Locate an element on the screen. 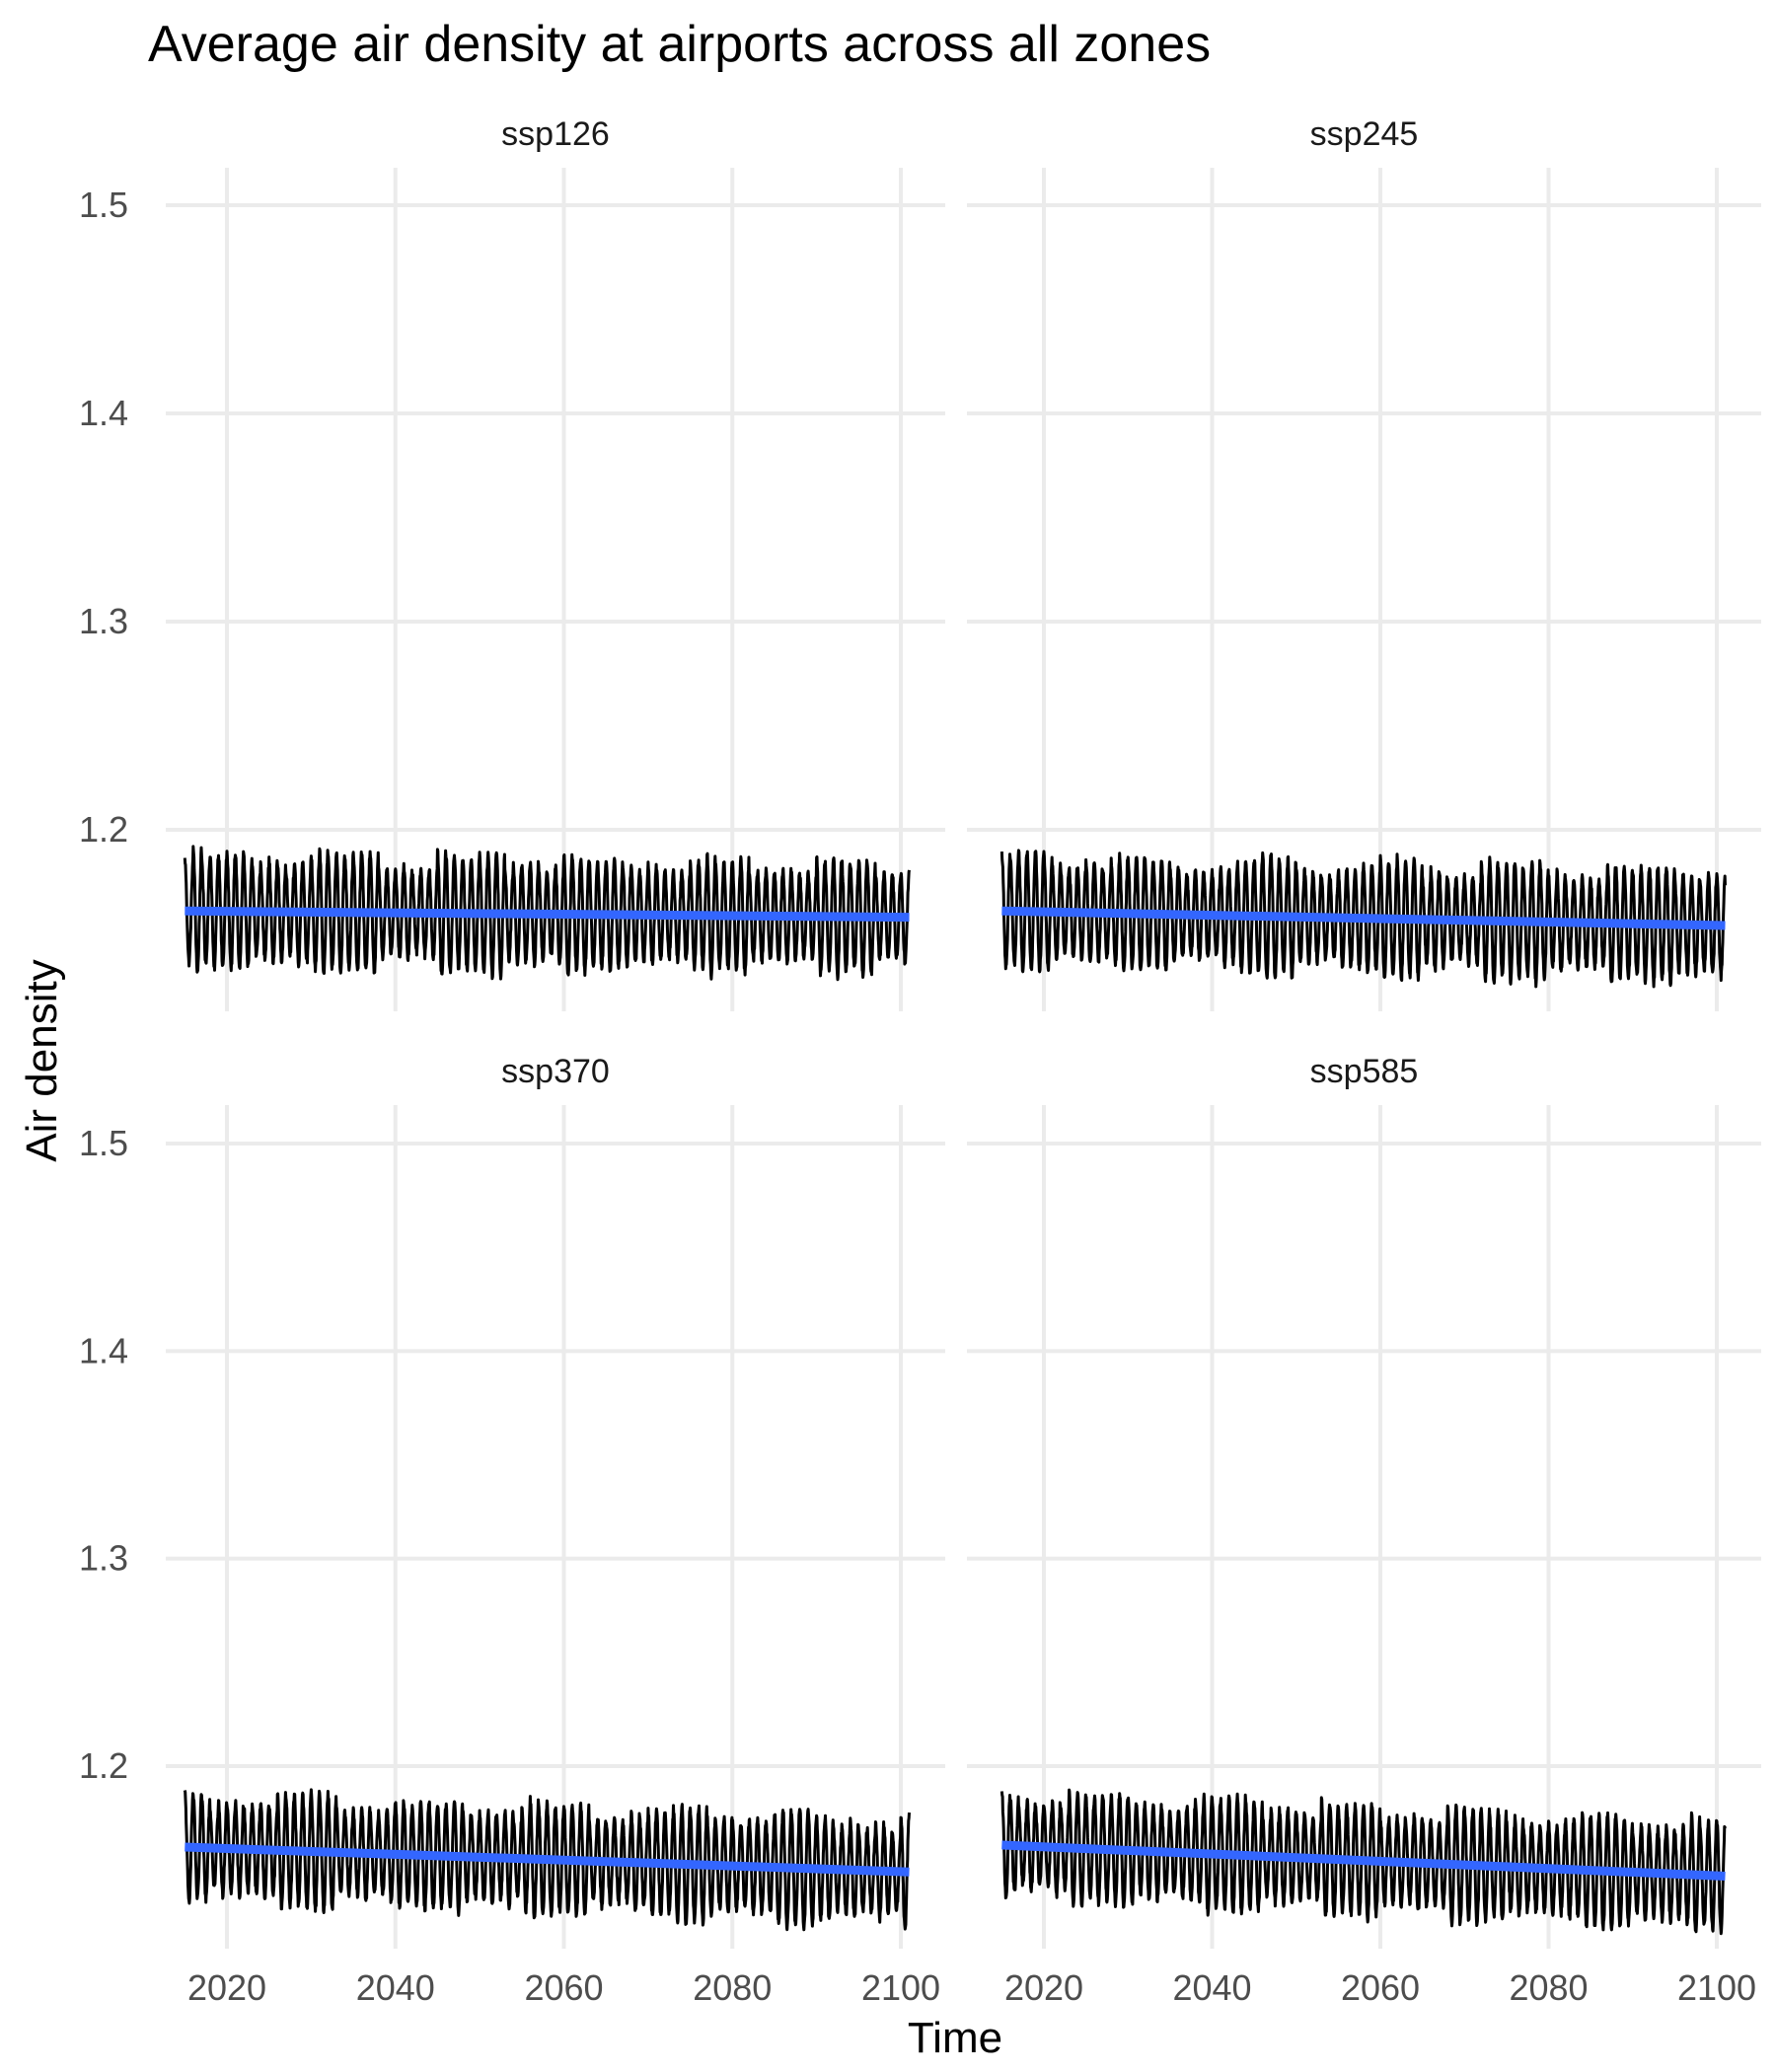 This screenshot has width=1776, height=2072. panel-strip-label: ssp245 is located at coordinates (1365, 134).